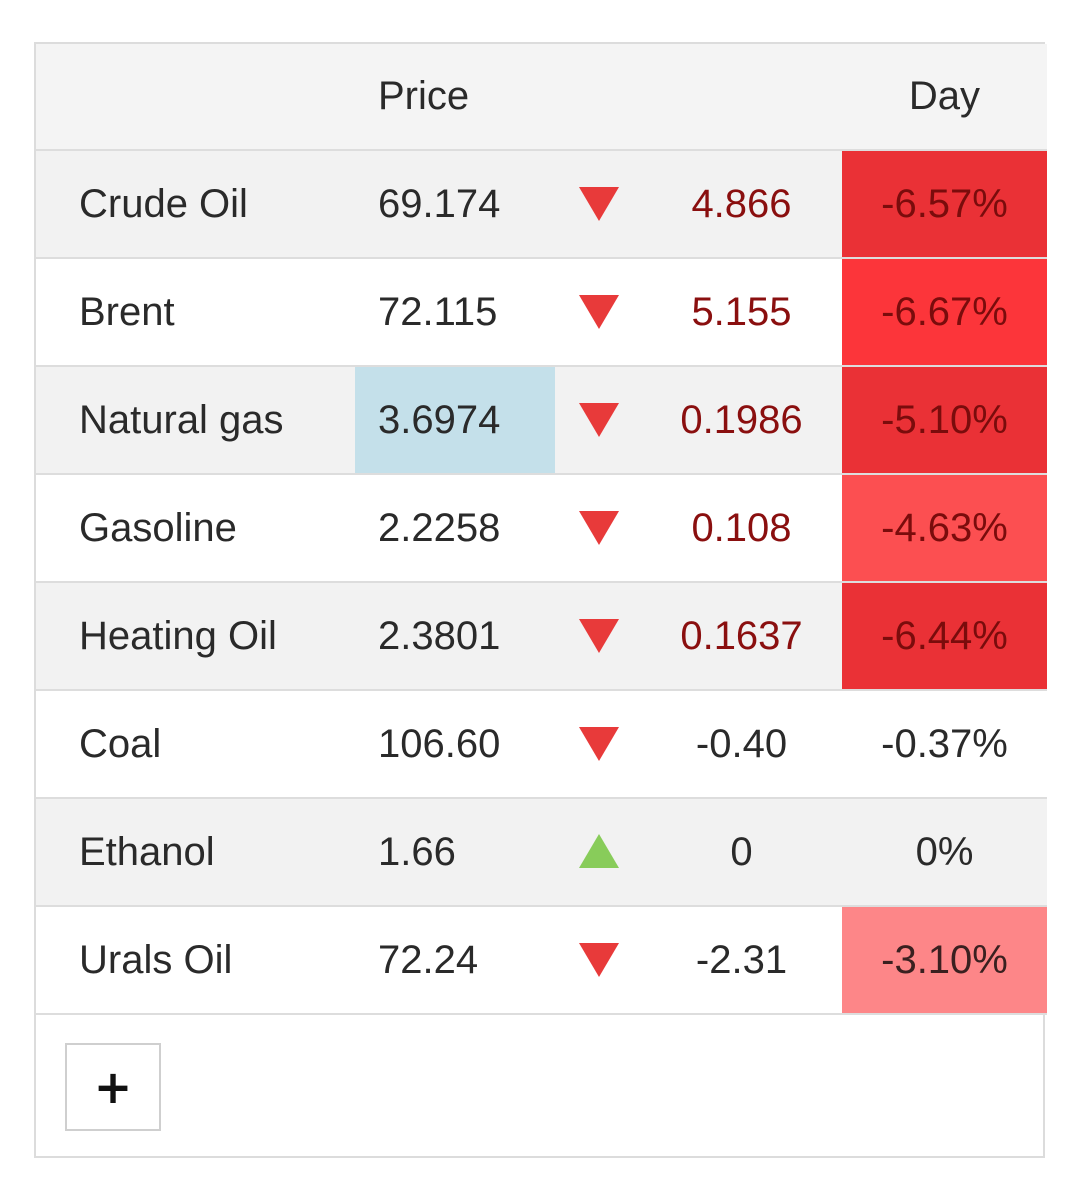  Describe the element at coordinates (417, 852) in the screenshot. I see `price-cell: 1.66` at that location.